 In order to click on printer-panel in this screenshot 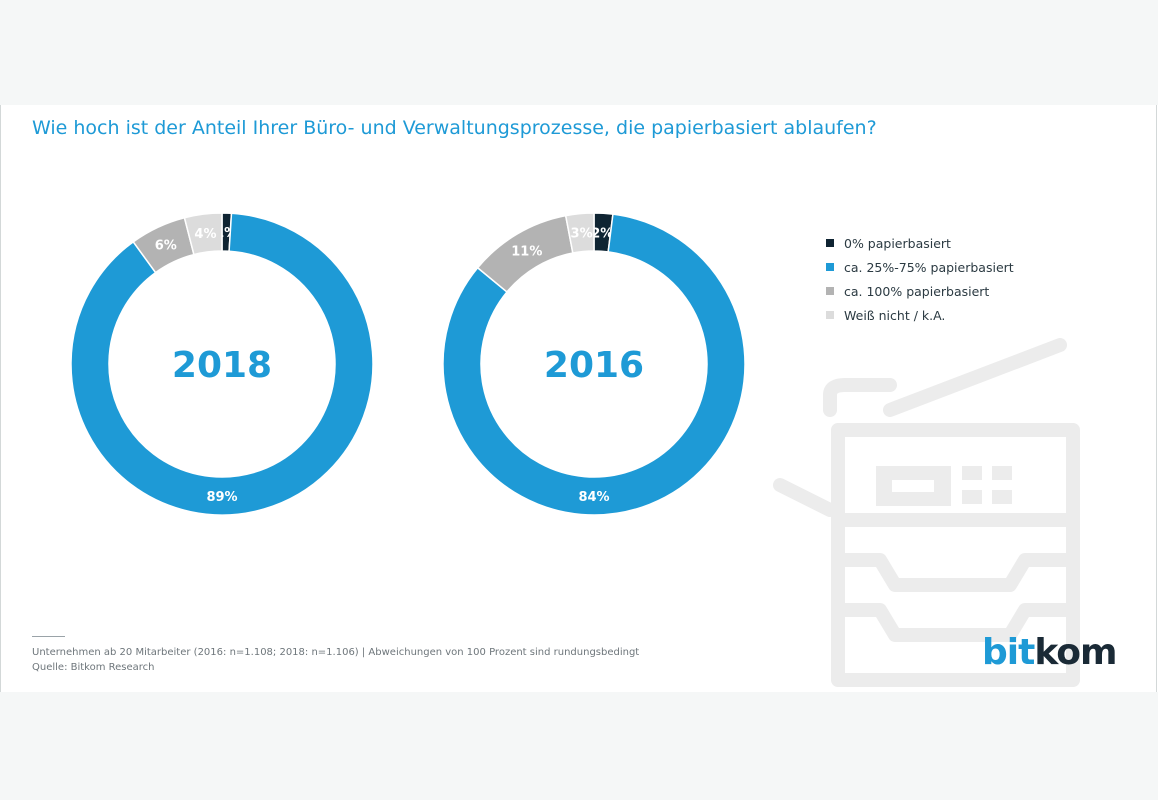, I will do `click(944, 486)`.